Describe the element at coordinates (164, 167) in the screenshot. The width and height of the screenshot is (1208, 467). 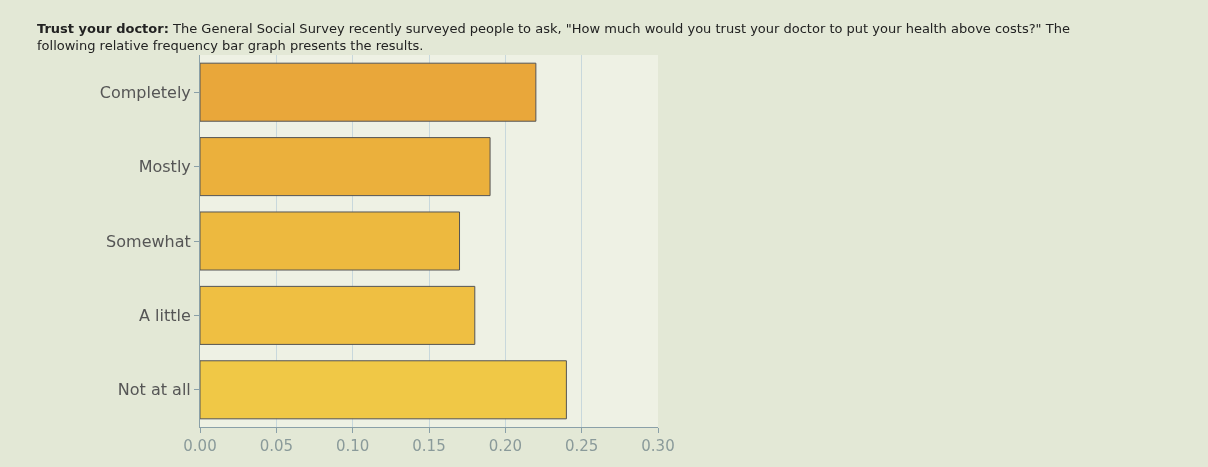
I see `y-tick-label: Mostly` at that location.